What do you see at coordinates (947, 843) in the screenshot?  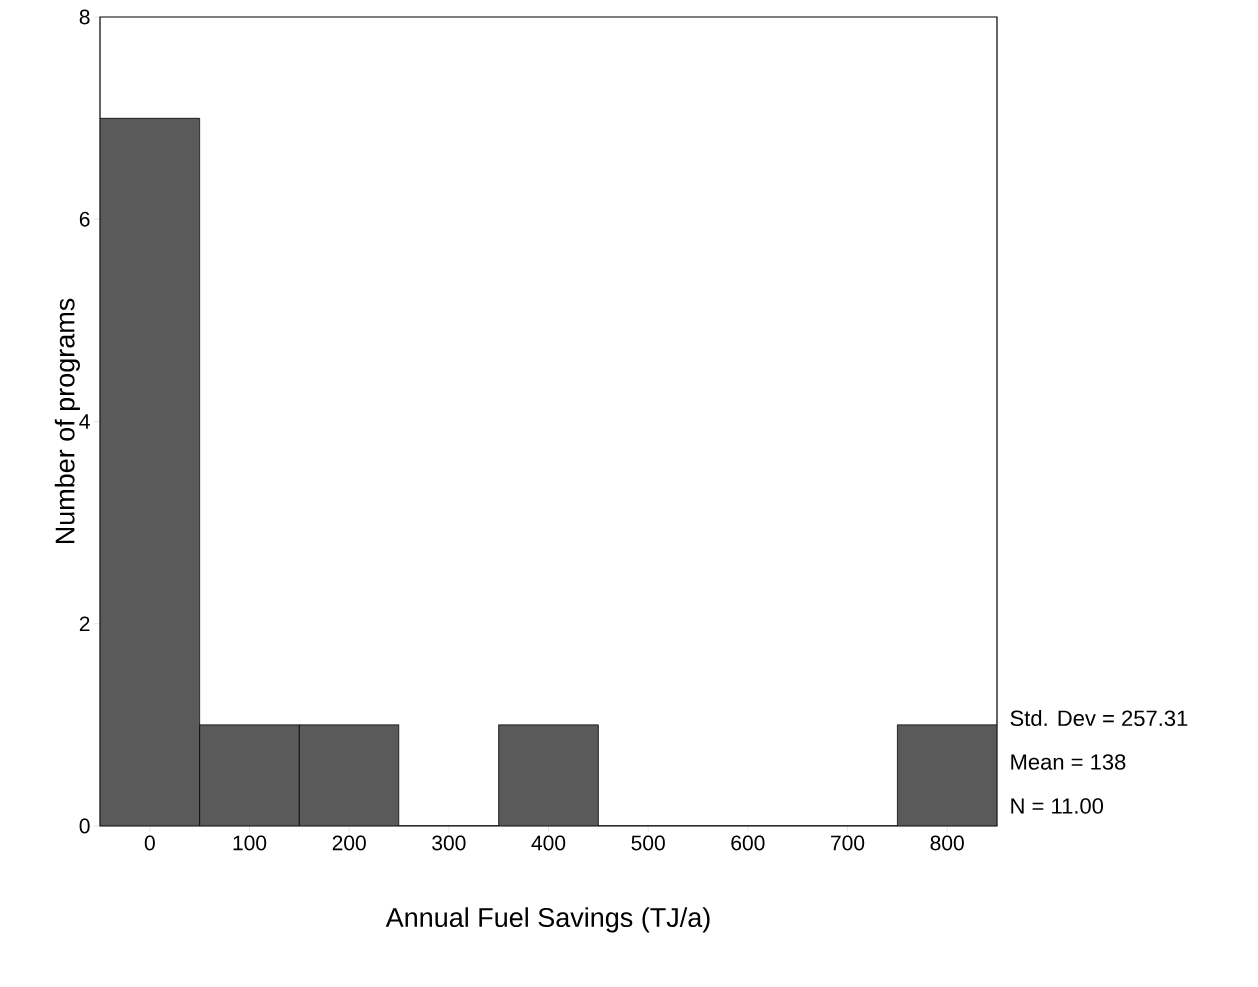 I see `x-tick-label: 800` at bounding box center [947, 843].